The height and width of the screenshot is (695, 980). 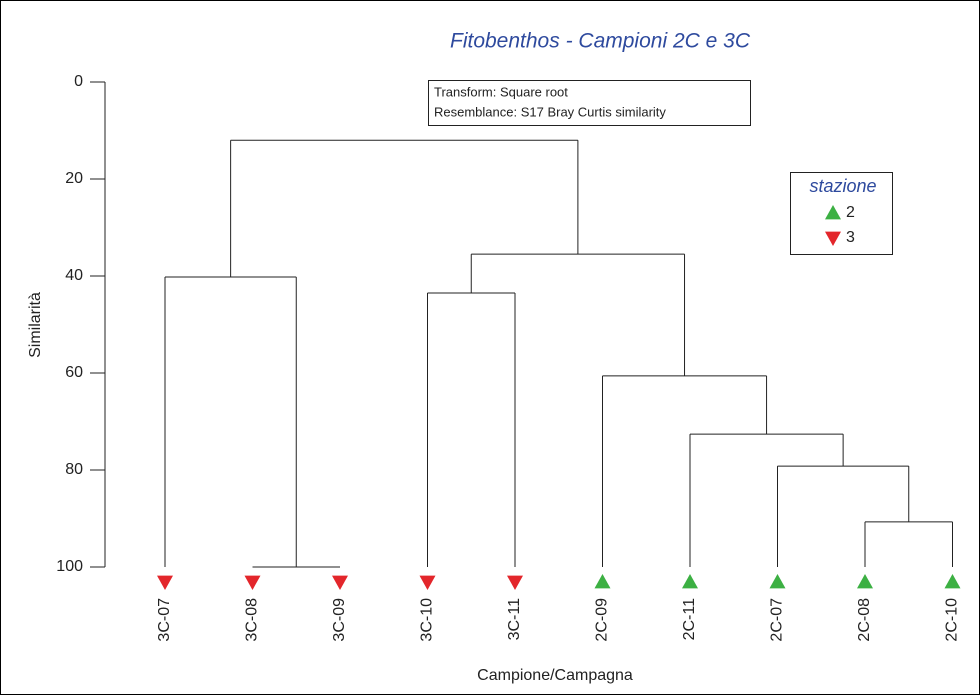 What do you see at coordinates (952, 620) in the screenshot?
I see `x-tick-label: 2C-10` at bounding box center [952, 620].